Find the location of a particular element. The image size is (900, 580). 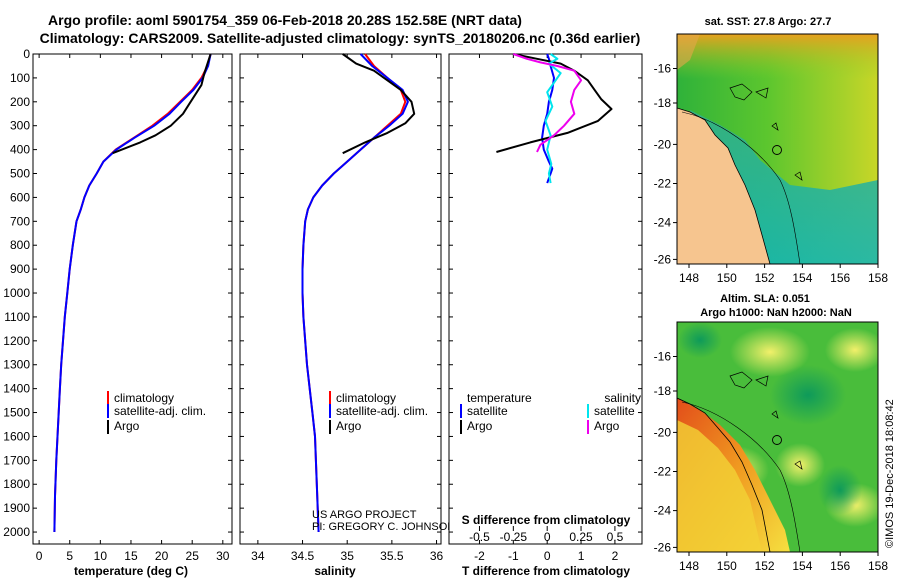

legend-satellite-label: satellite-adj. clim. is located at coordinates (382, 411).